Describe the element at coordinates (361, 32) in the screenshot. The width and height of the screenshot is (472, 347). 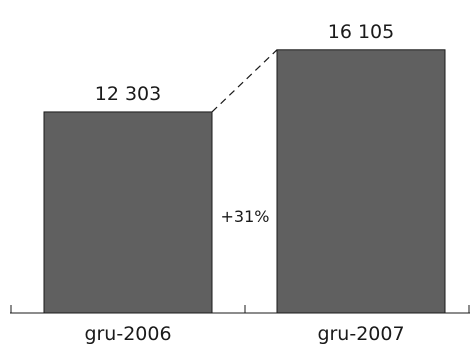
I see `value-label-gru-2007: 16 105` at that location.